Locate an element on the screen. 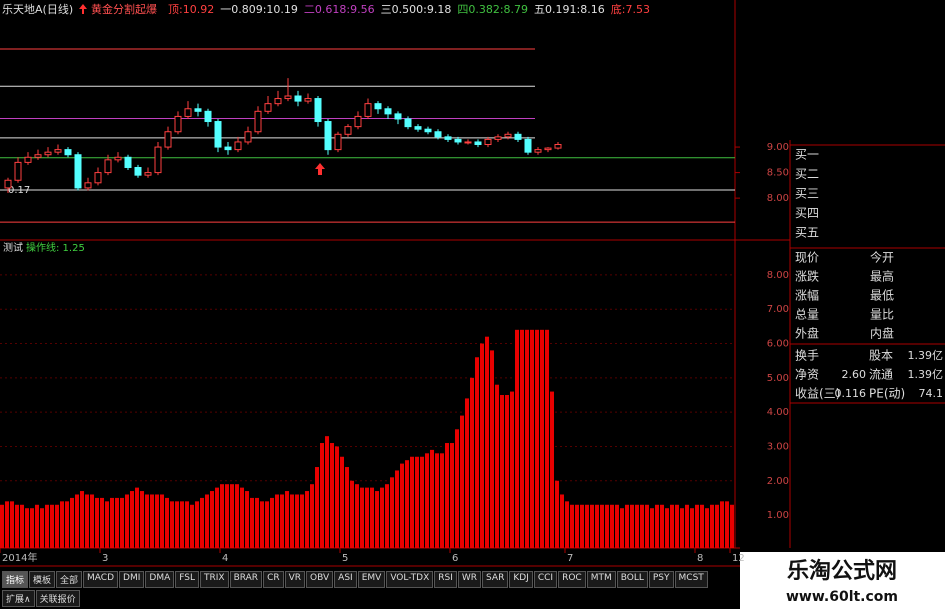  row-value: 1.39亿 is located at coordinates (926, 355).